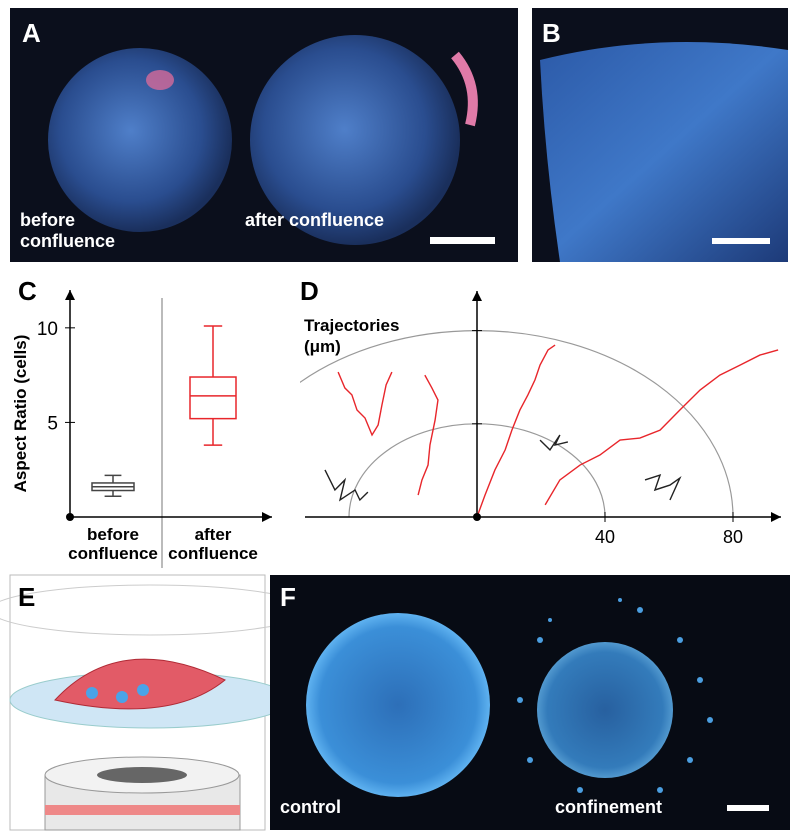 The height and width of the screenshot is (840, 800). I want to click on y-axis-label: Aspect Ratio (cells), so click(20, 414).